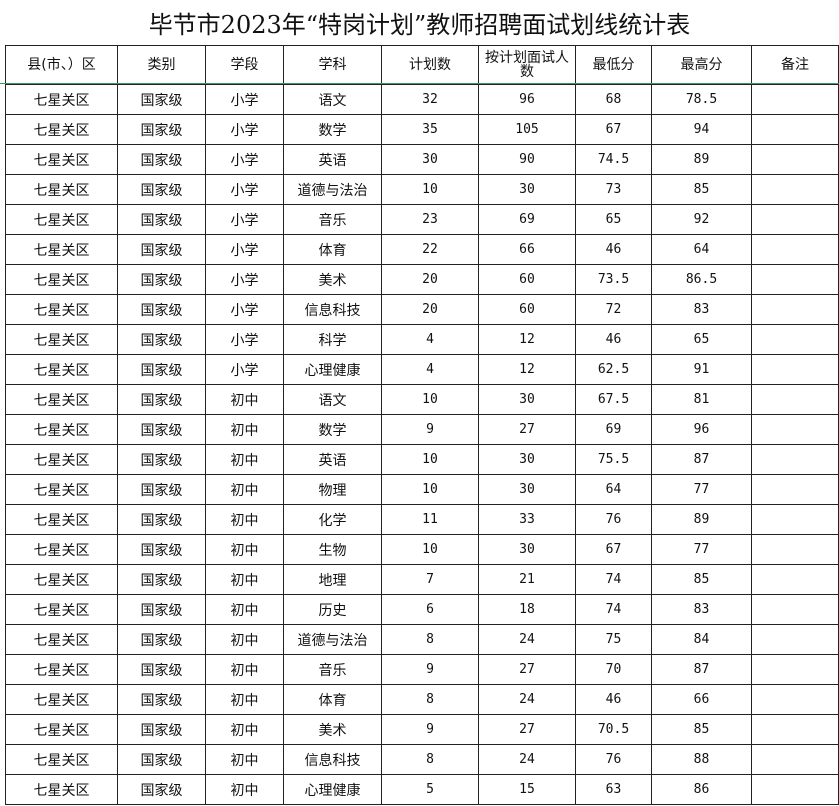  I want to click on table-cell: 72, so click(613, 309).